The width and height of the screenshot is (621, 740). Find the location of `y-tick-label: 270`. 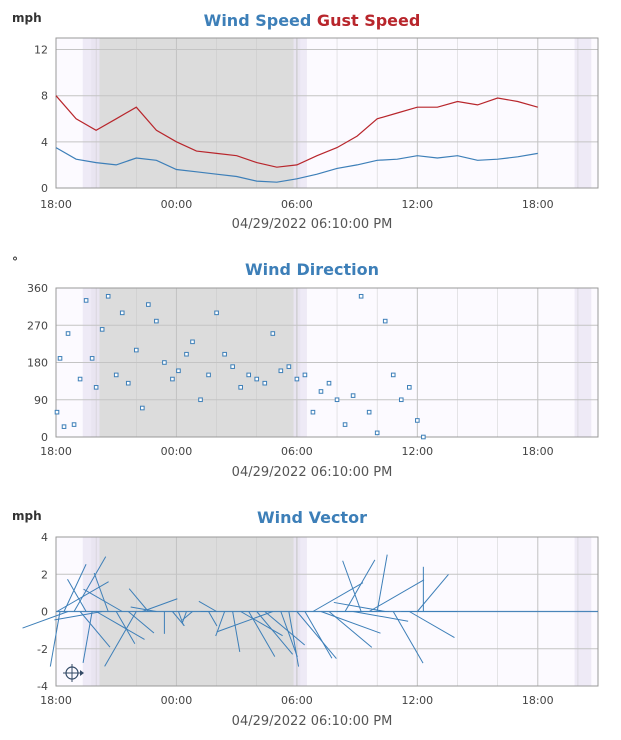

y-tick-label: 270 is located at coordinates (37, 325).